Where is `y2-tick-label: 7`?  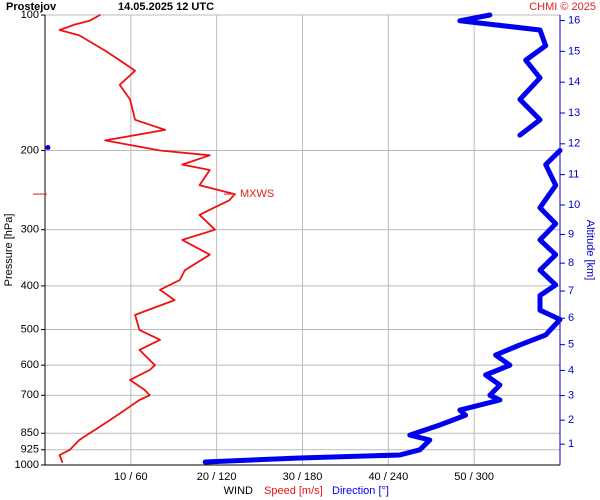
y2-tick-label: 7 is located at coordinates (571, 291).